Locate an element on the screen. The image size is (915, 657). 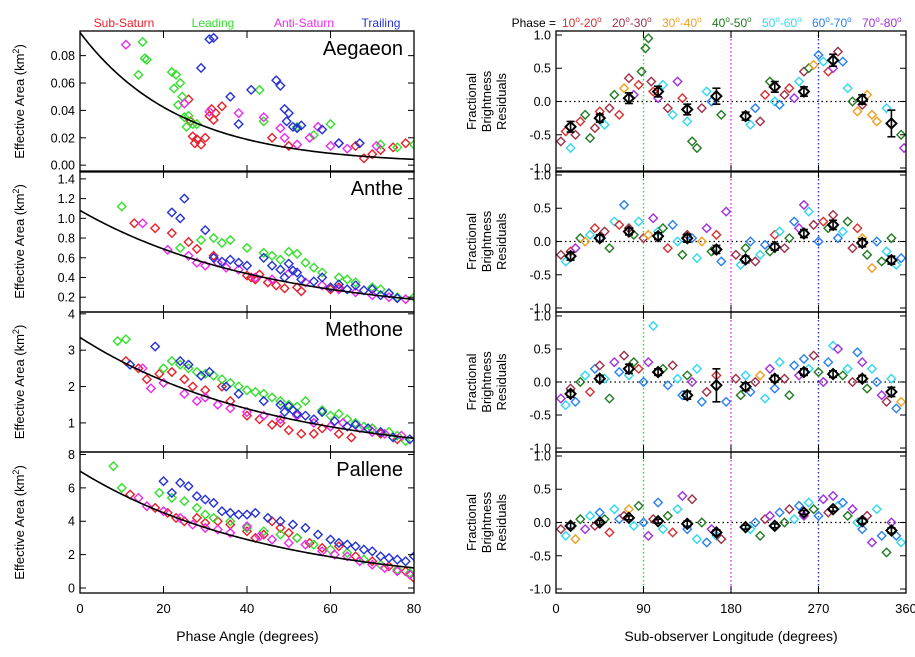
y-tick-label: 4 is located at coordinates (71, 314).